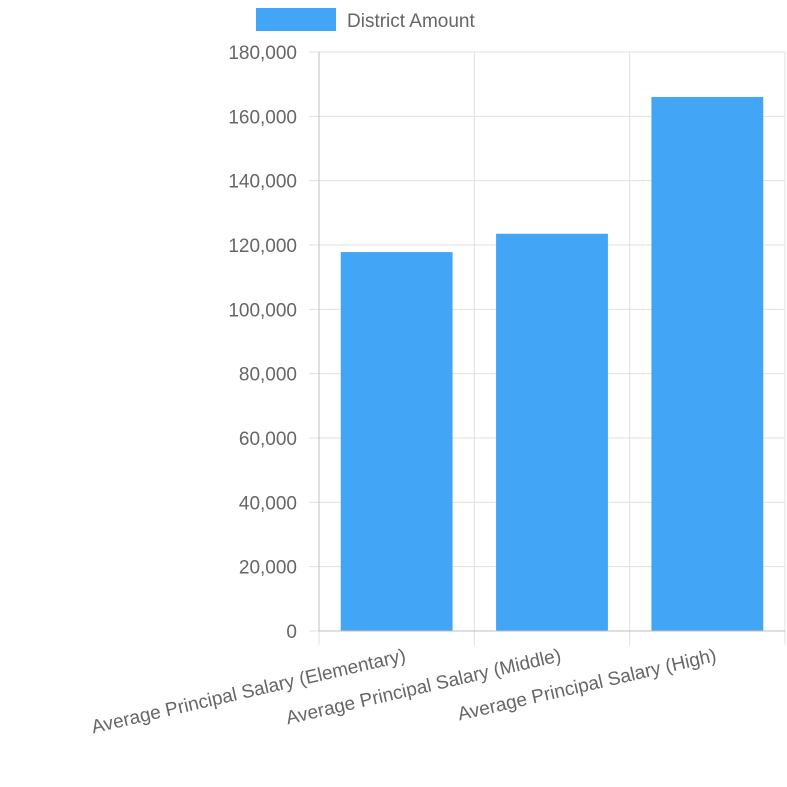 This screenshot has width=787, height=787. I want to click on legend-swatch, so click(296, 19).